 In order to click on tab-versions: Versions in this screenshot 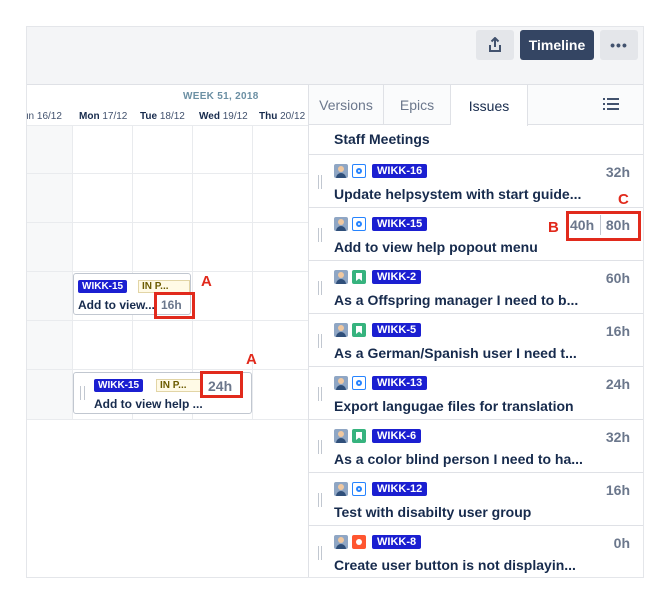, I will do `click(346, 105)`.